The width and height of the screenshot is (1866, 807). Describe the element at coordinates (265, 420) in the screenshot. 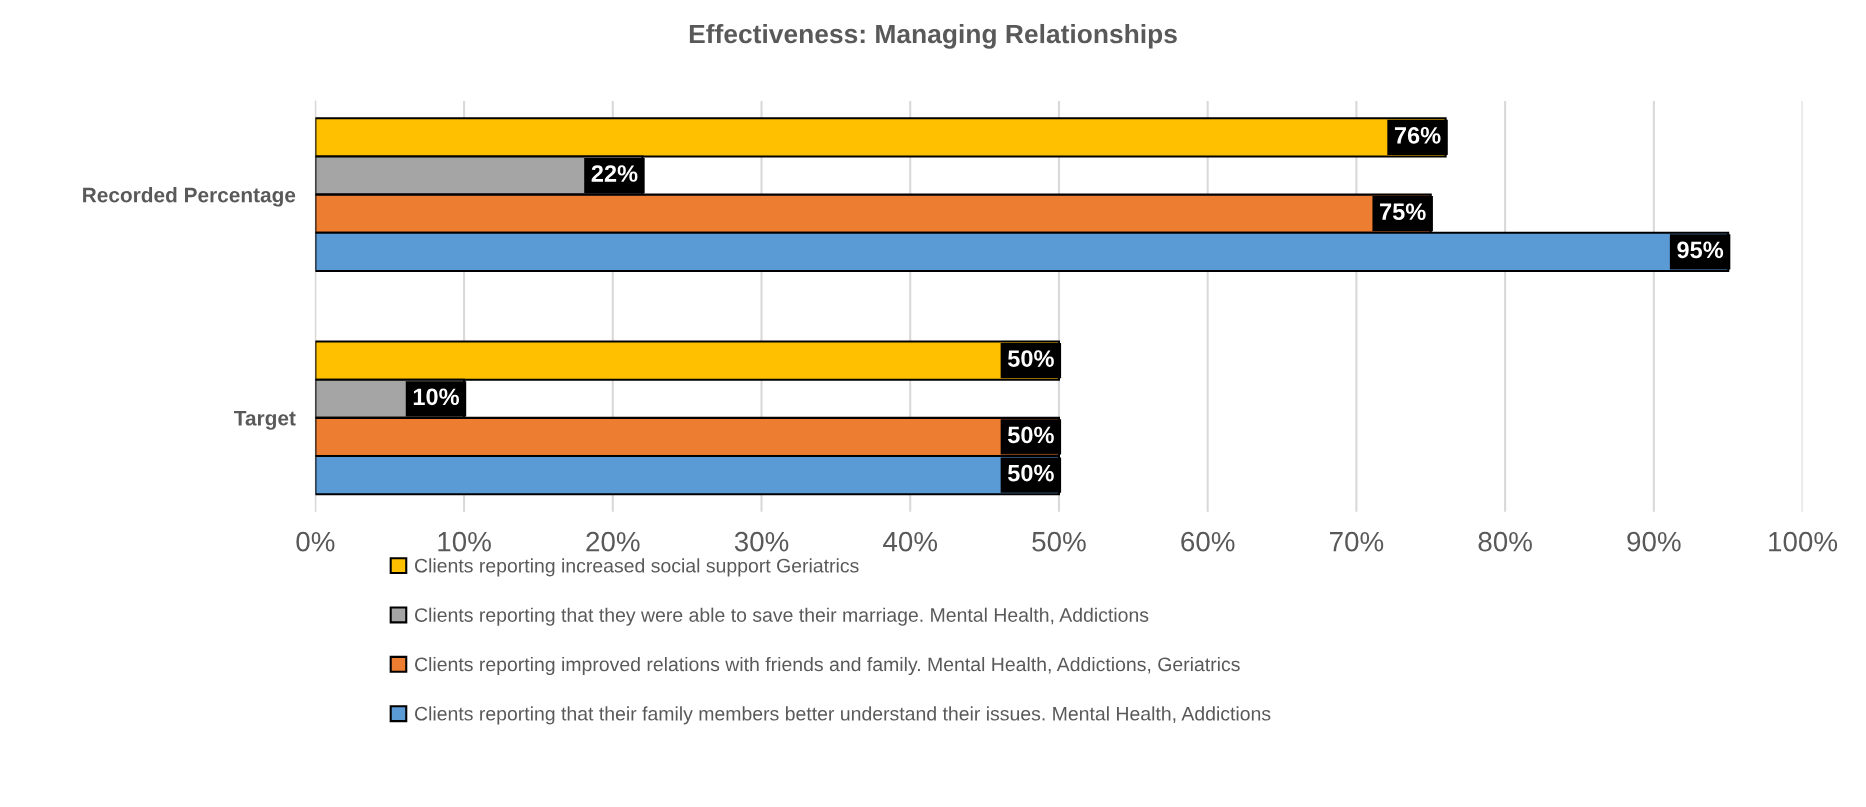

I see `y-tick-label: Target` at that location.